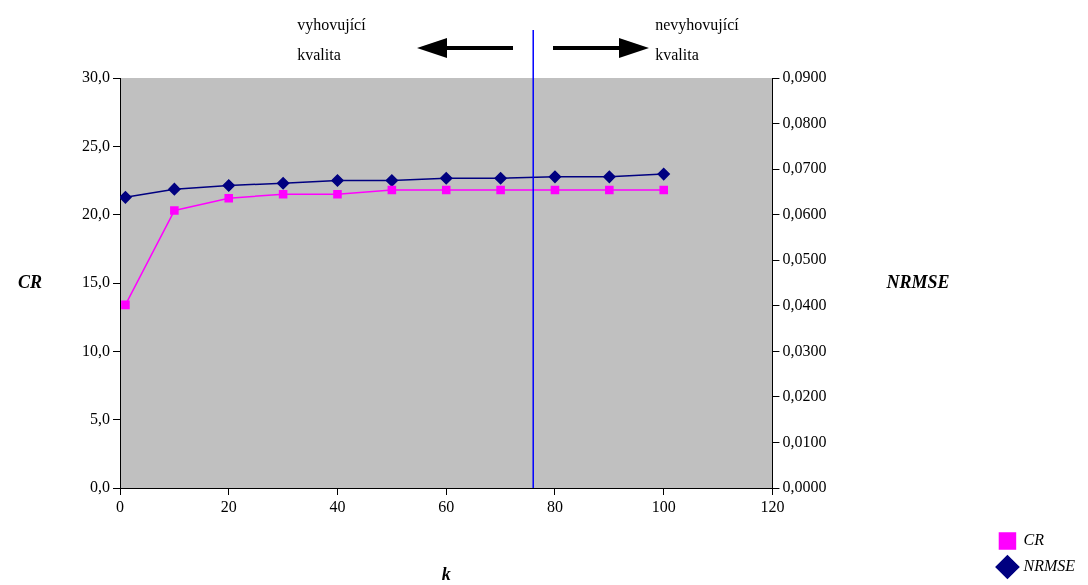  I want to click on x-tick-label: 60, so click(446, 506).